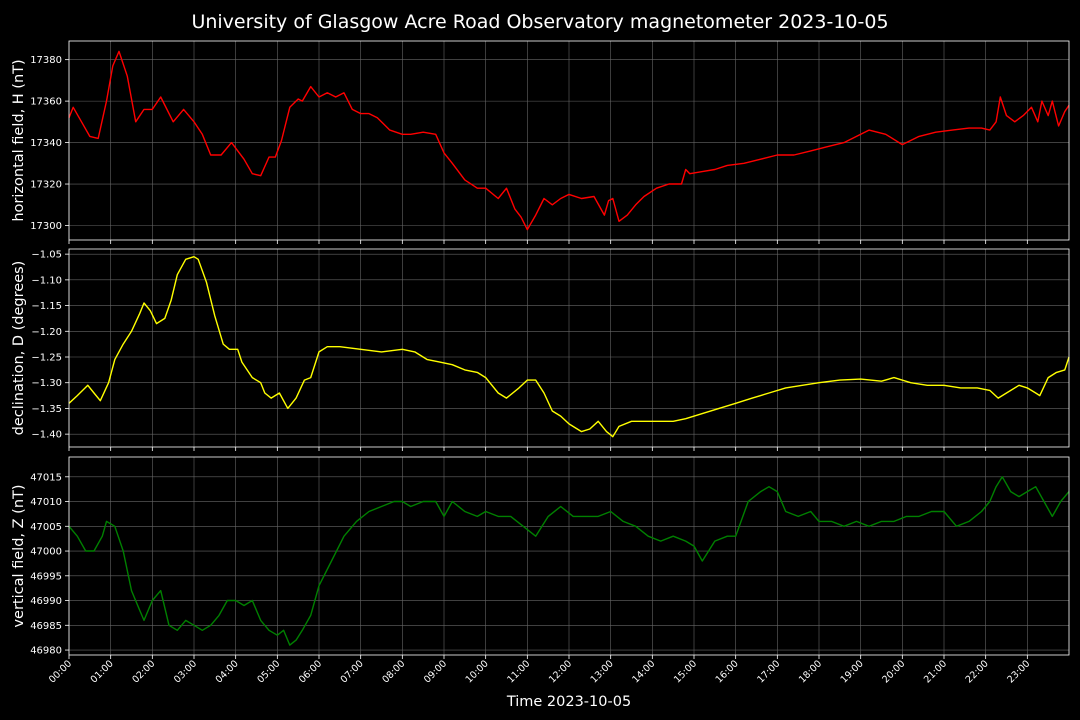  What do you see at coordinates (46, 477) in the screenshot?
I see `z-field-ytick-label: 47015` at bounding box center [46, 477].